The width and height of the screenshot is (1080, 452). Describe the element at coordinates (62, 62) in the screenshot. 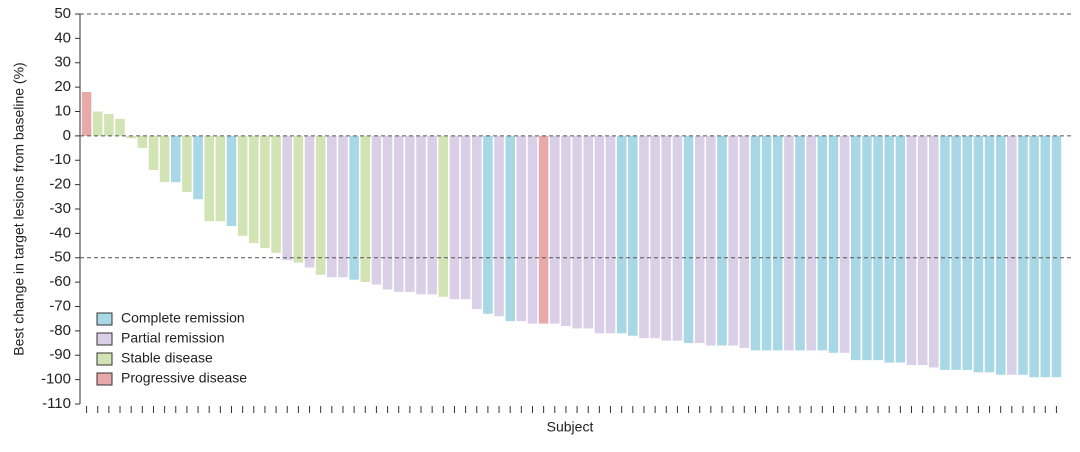

I see `y-tick-label: 30` at that location.